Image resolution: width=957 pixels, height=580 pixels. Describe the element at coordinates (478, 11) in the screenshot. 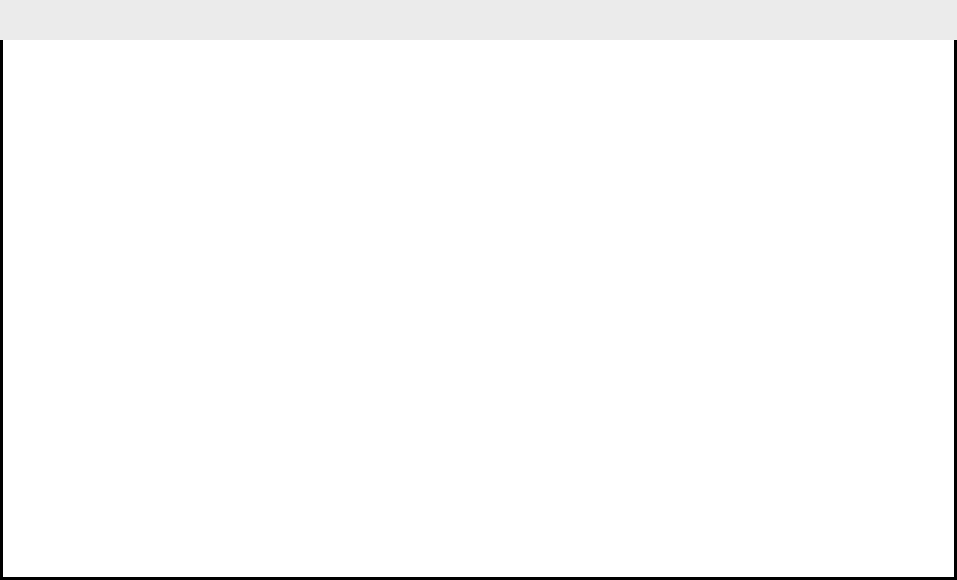

I see `event-summary-line` at that location.